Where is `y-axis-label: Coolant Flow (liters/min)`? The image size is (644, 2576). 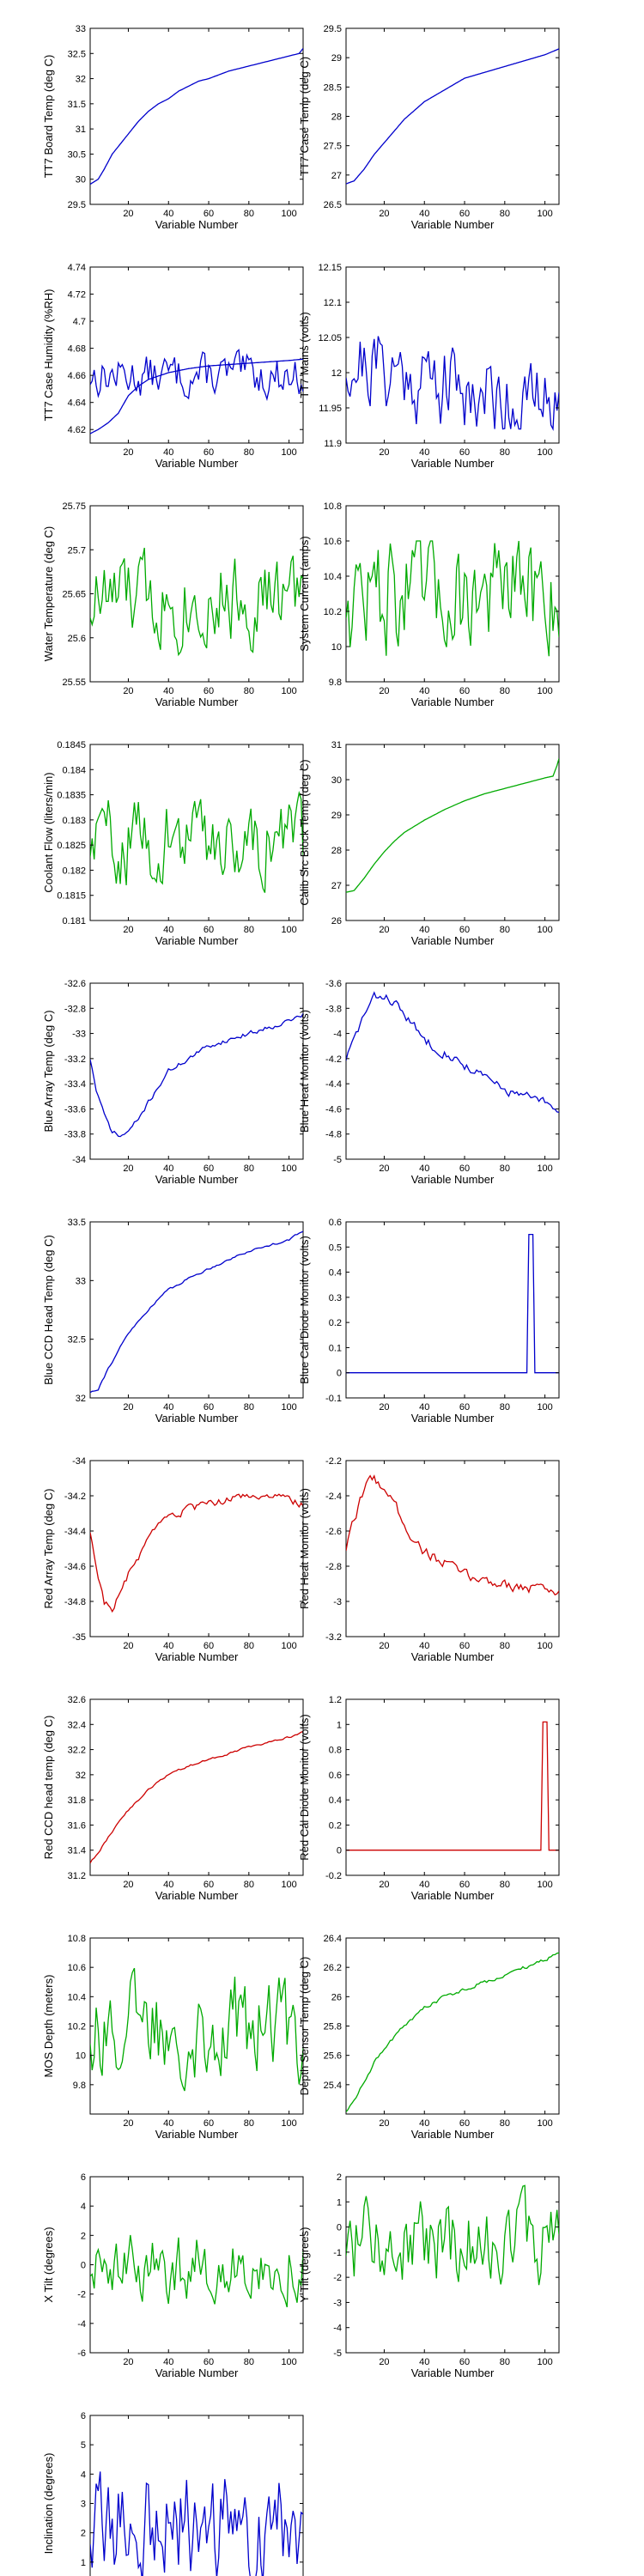
y-axis-label: Coolant Flow (liters/min) is located at coordinates (48, 832).